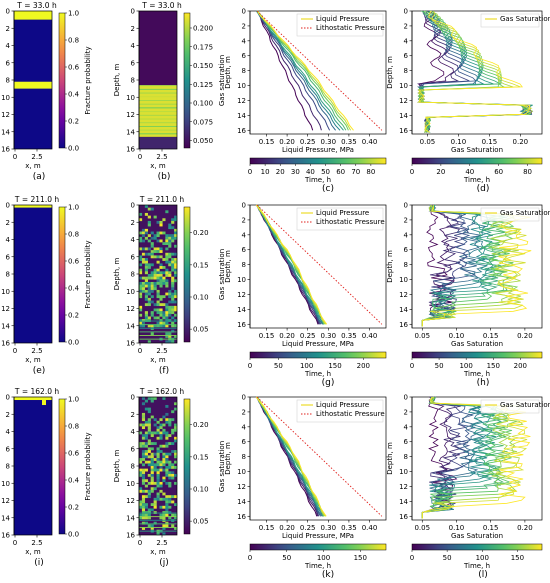 The width and height of the screenshot is (550, 583). I want to click on series-lines, so click(476, 265).